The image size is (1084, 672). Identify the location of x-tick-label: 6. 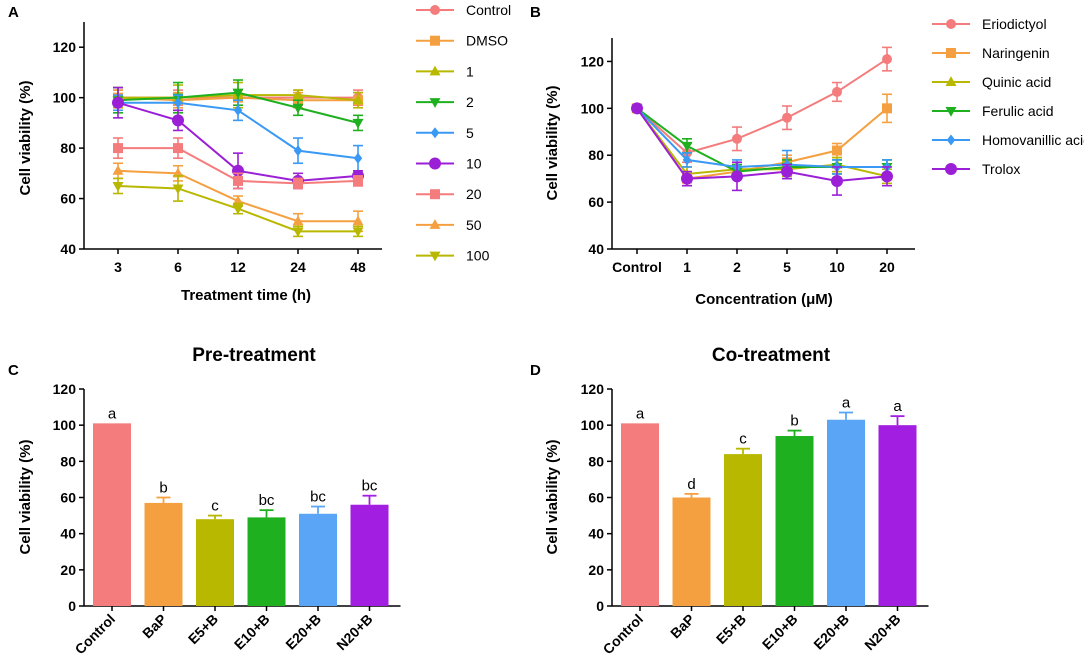
(178, 267).